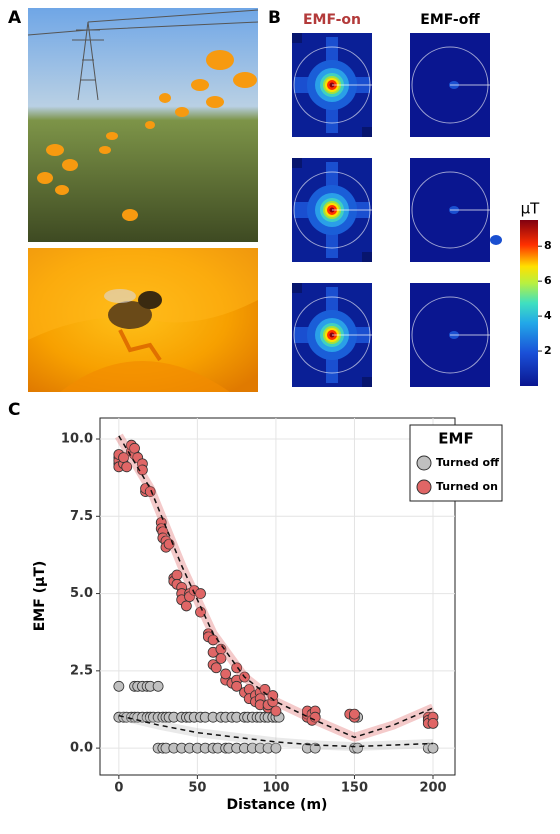  What do you see at coordinates (548, 245) in the screenshot?
I see `colorbar-tick-label: 8` at bounding box center [548, 245].